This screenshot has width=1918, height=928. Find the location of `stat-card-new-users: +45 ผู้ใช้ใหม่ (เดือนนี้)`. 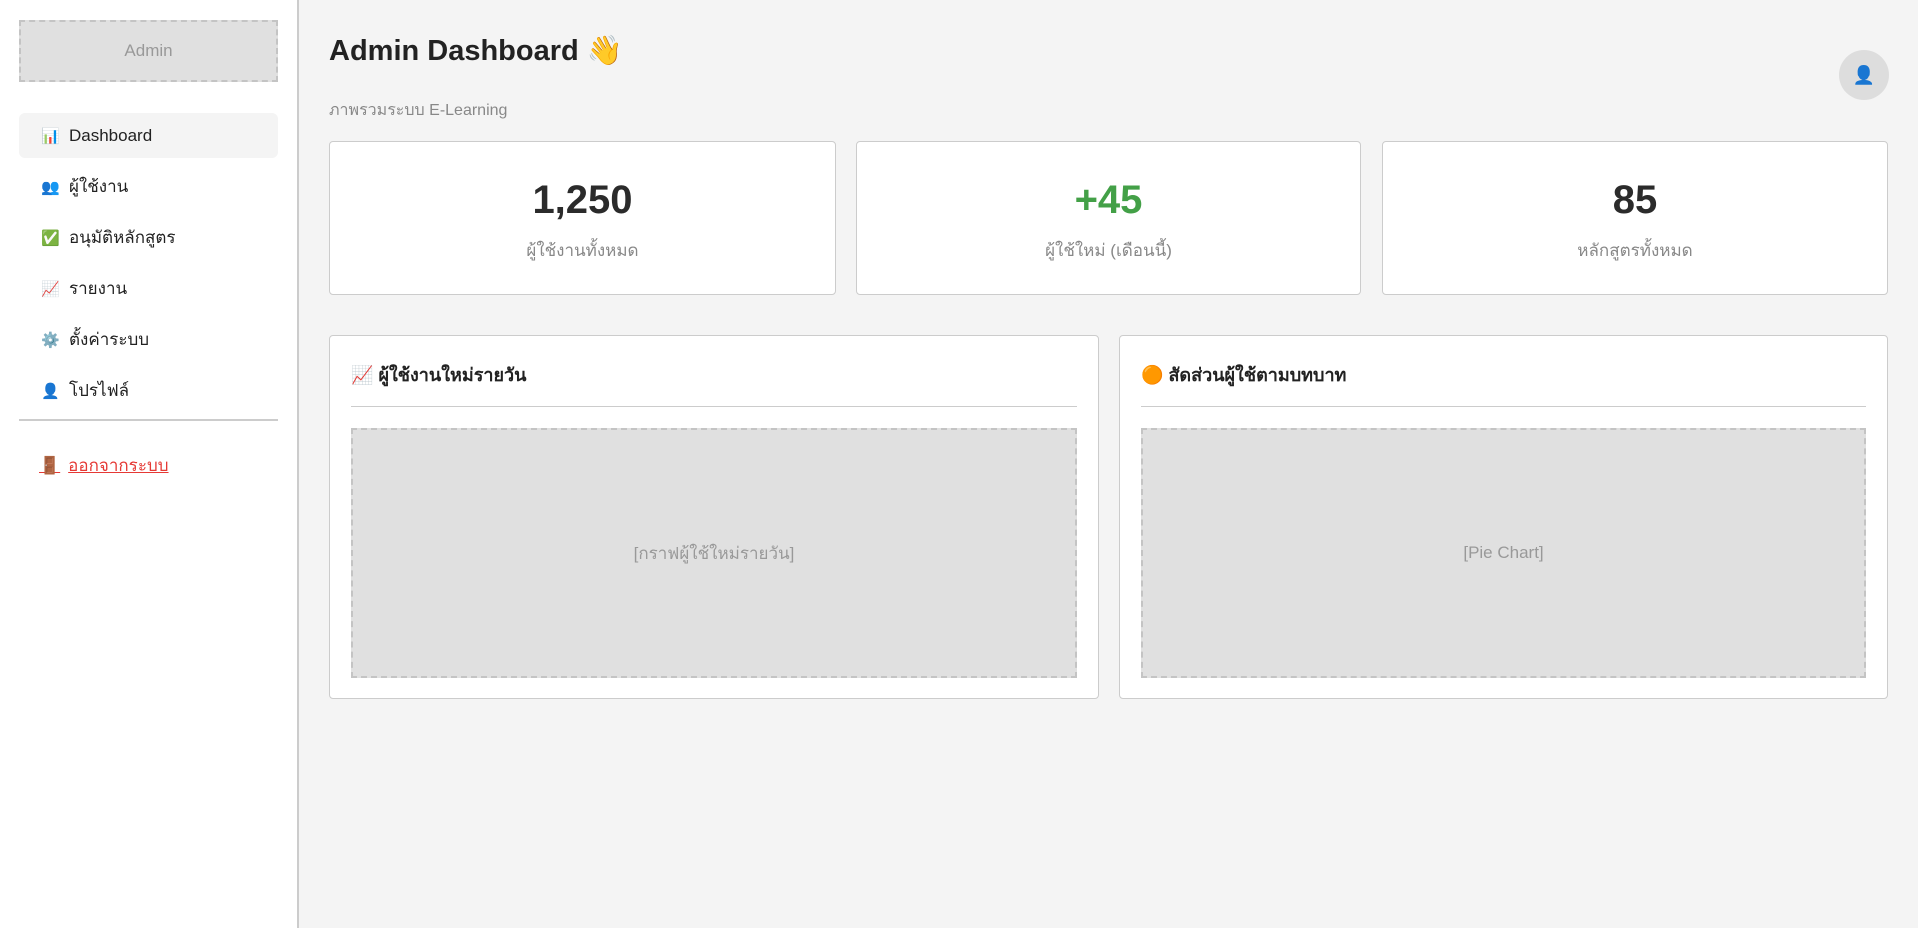

stat-card-new-users: +45 ผู้ใช้ใหม่ (เดือนนี้) is located at coordinates (1108, 218).